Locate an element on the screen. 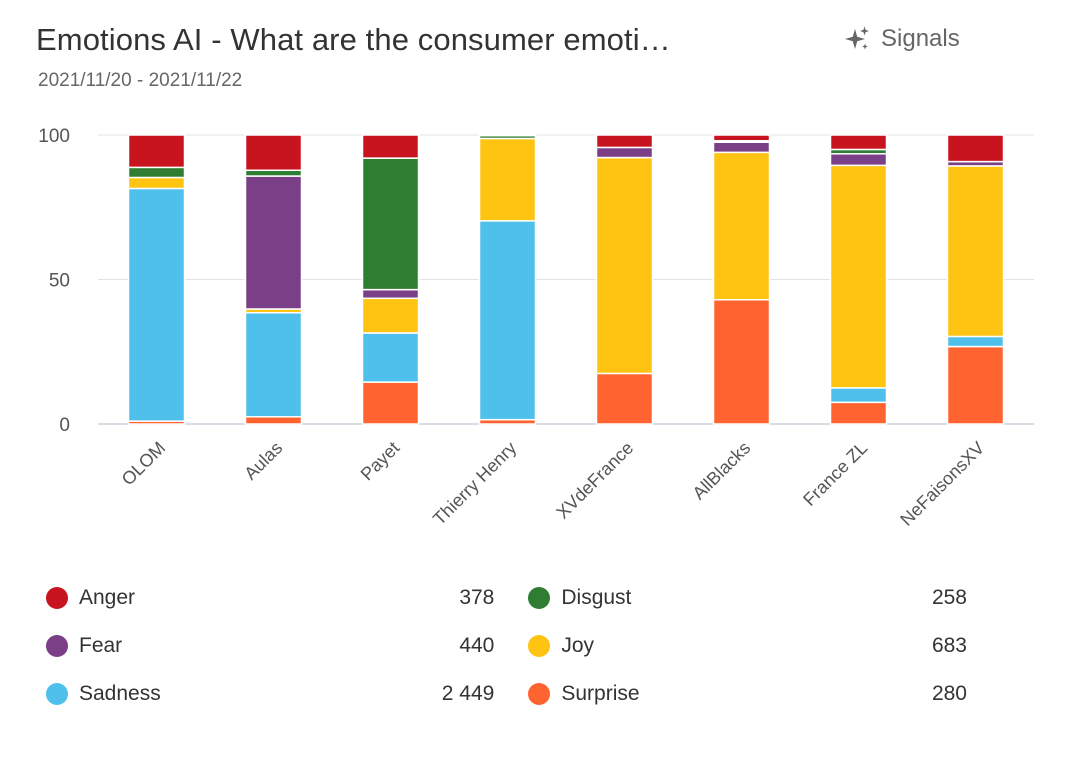 This screenshot has width=1075, height=766. legend-label: Joy is located at coordinates (578, 645).